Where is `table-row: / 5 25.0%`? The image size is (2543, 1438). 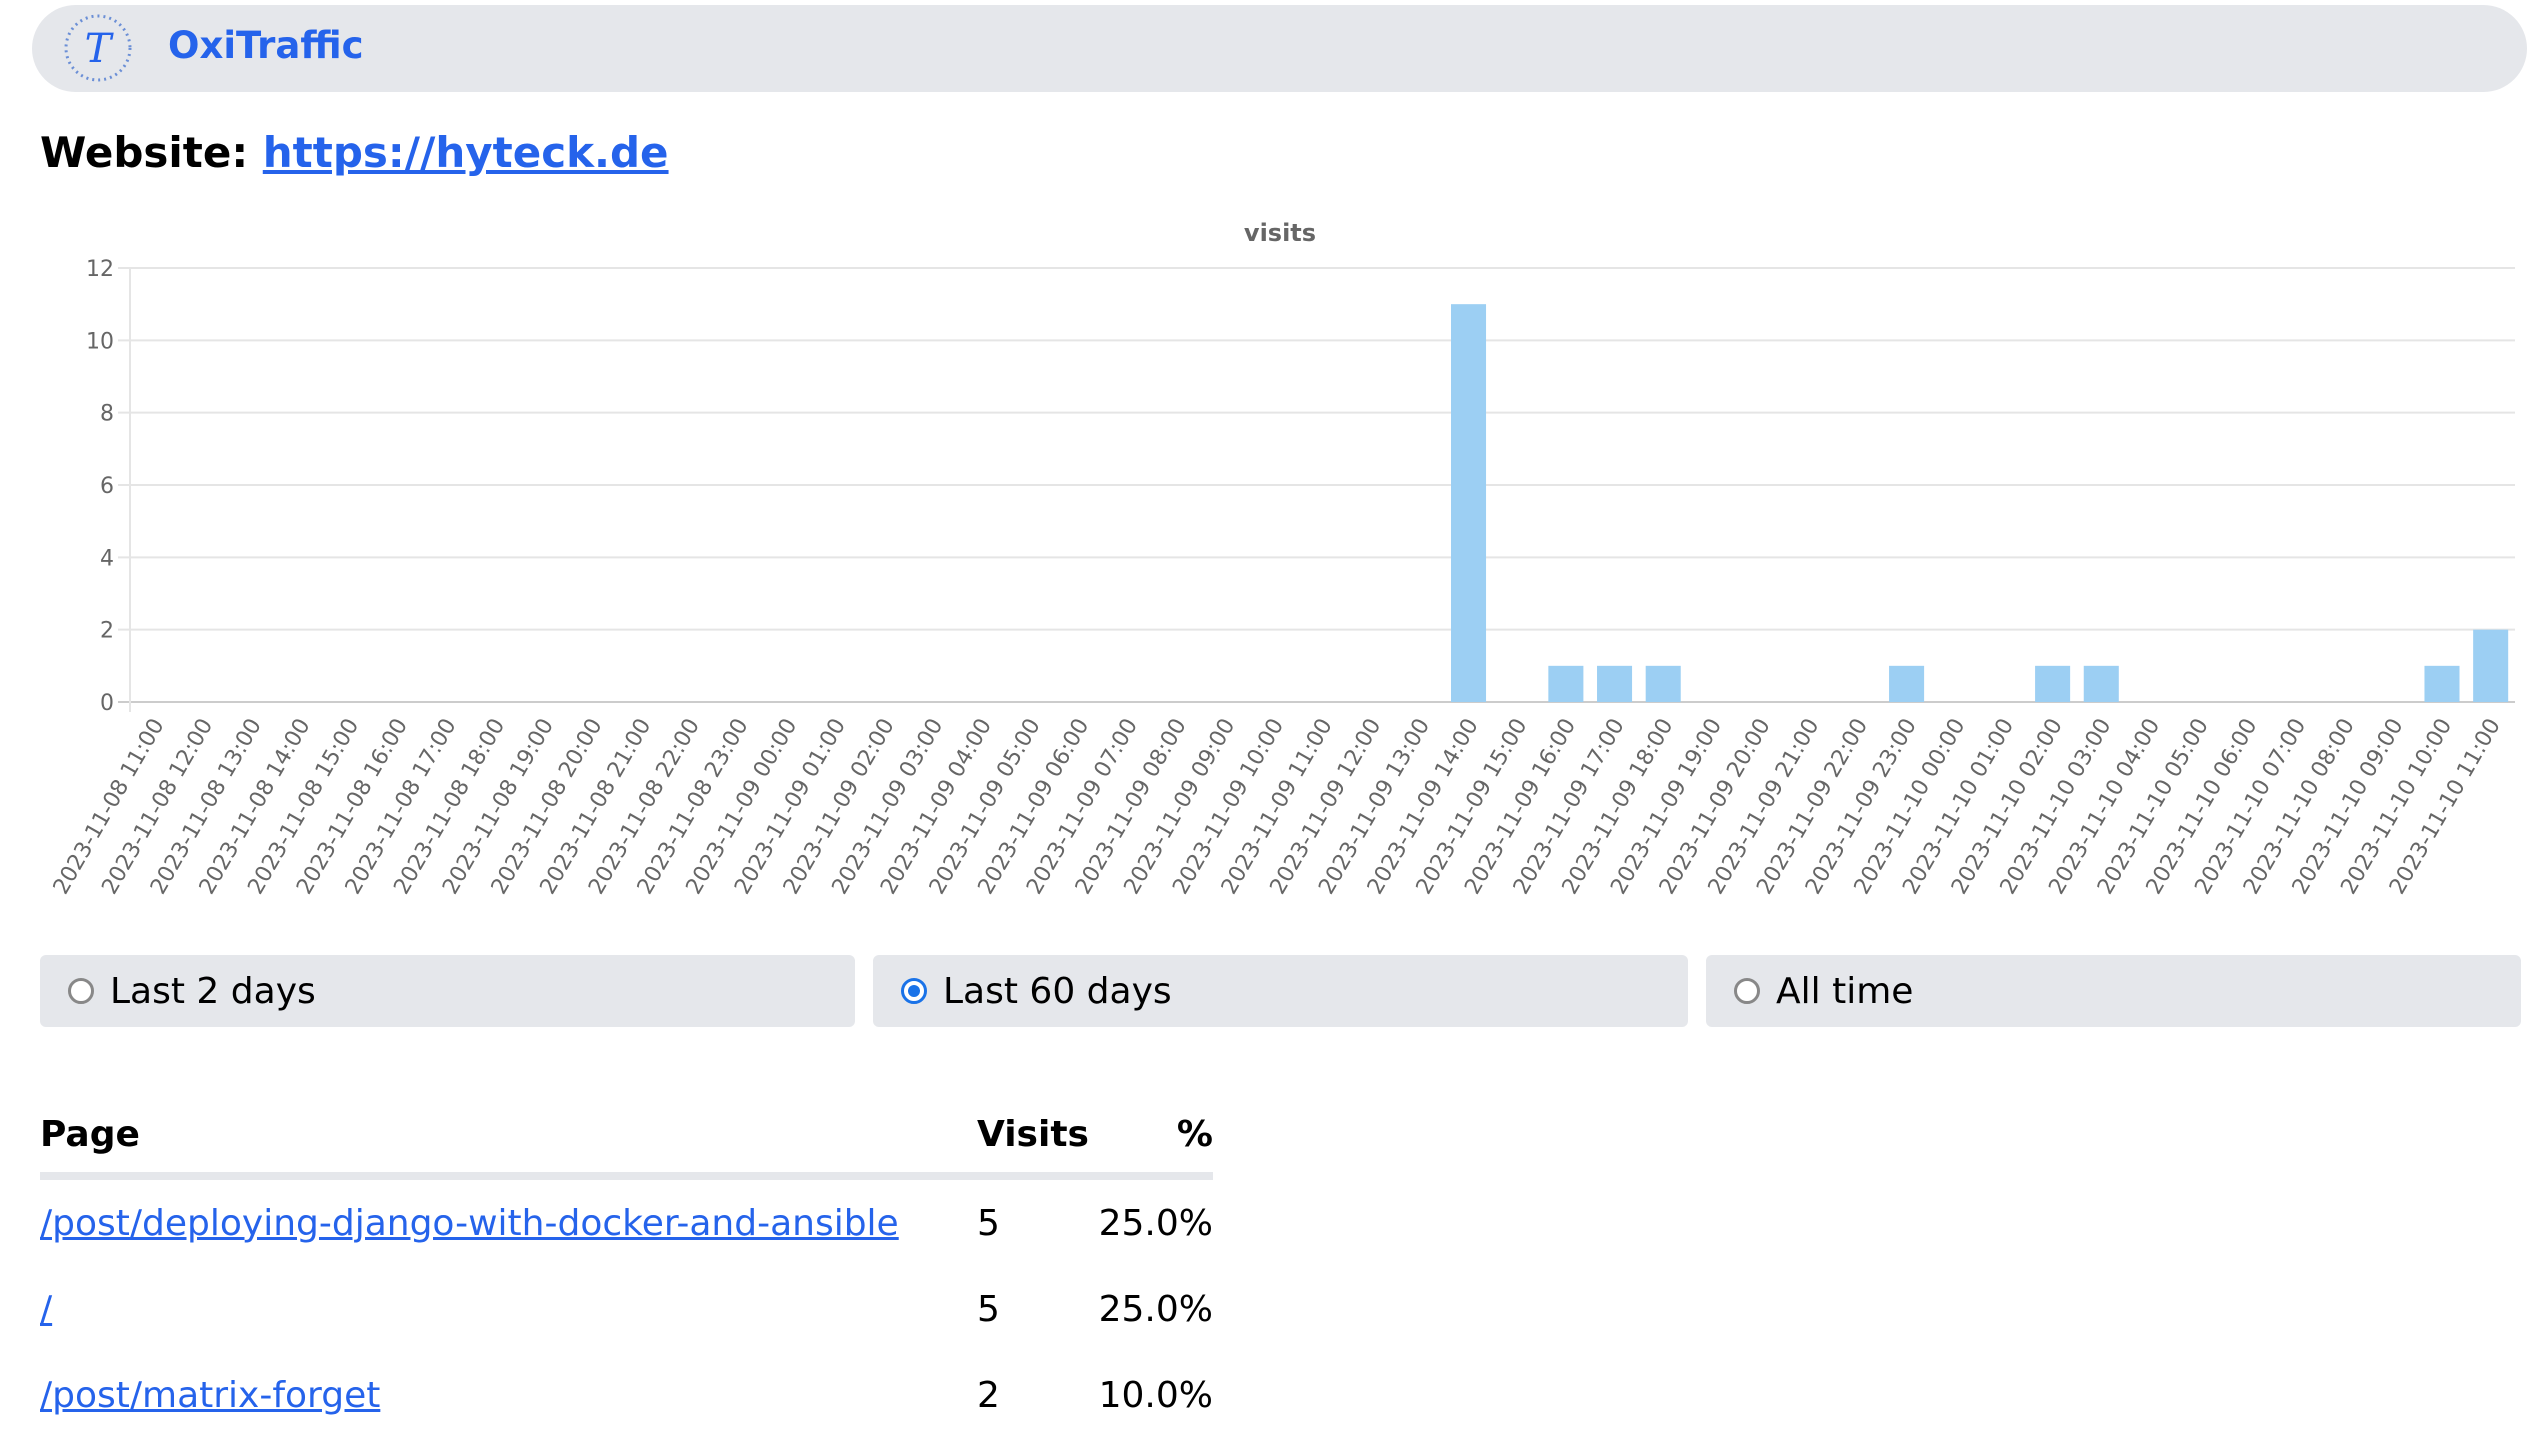
table-row: / 5 25.0% is located at coordinates (626, 1309).